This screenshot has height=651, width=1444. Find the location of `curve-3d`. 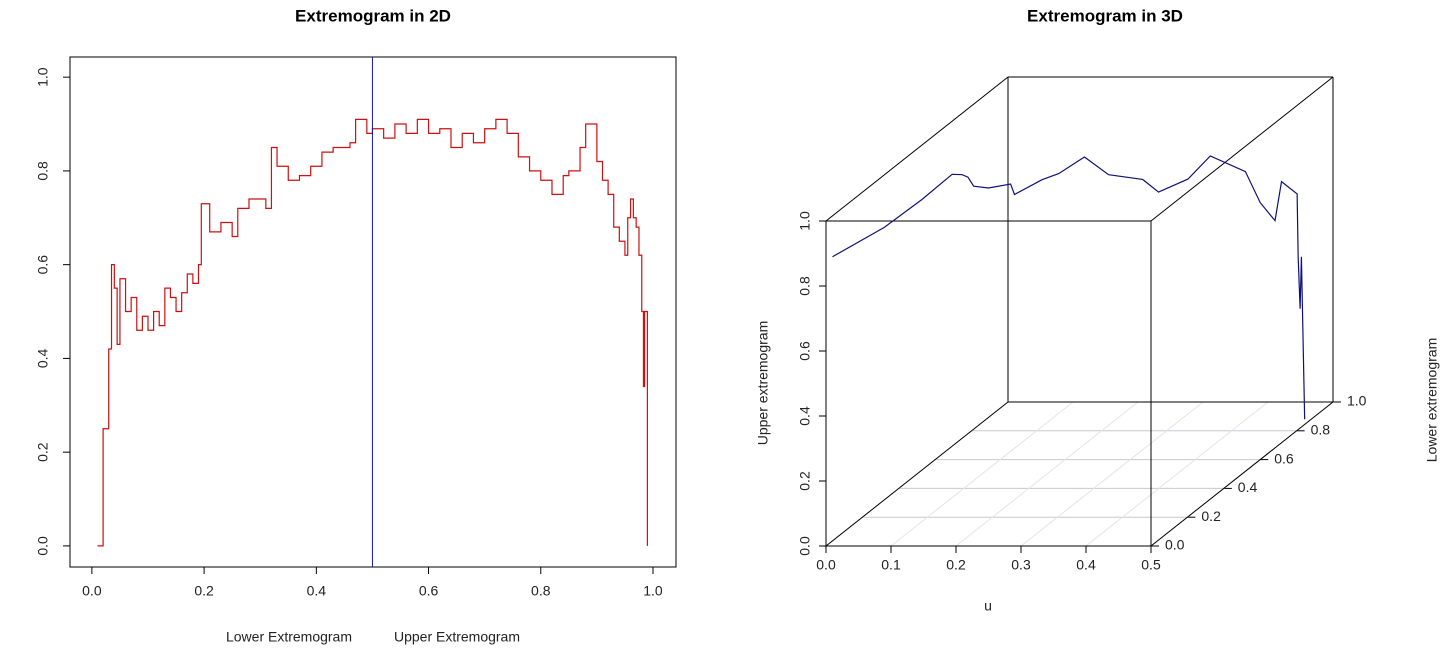

curve-3d is located at coordinates (1069, 287).